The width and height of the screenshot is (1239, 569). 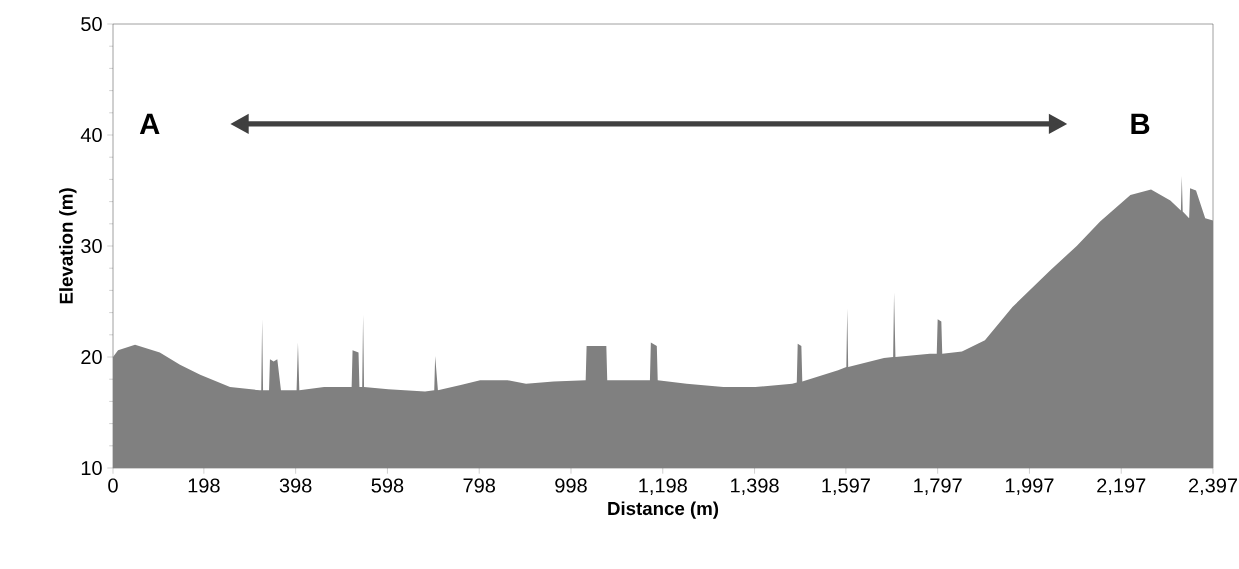 I want to click on y-tick-label: 40, so click(x=91, y=135).